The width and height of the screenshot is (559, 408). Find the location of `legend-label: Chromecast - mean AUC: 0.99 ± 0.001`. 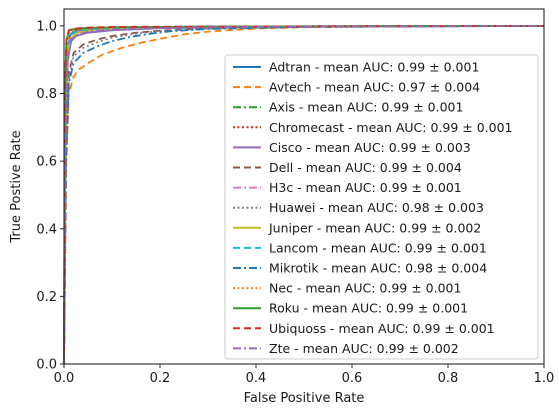

legend-label: Chromecast - mean AUC: 0.99 ± 0.001 is located at coordinates (391, 127).